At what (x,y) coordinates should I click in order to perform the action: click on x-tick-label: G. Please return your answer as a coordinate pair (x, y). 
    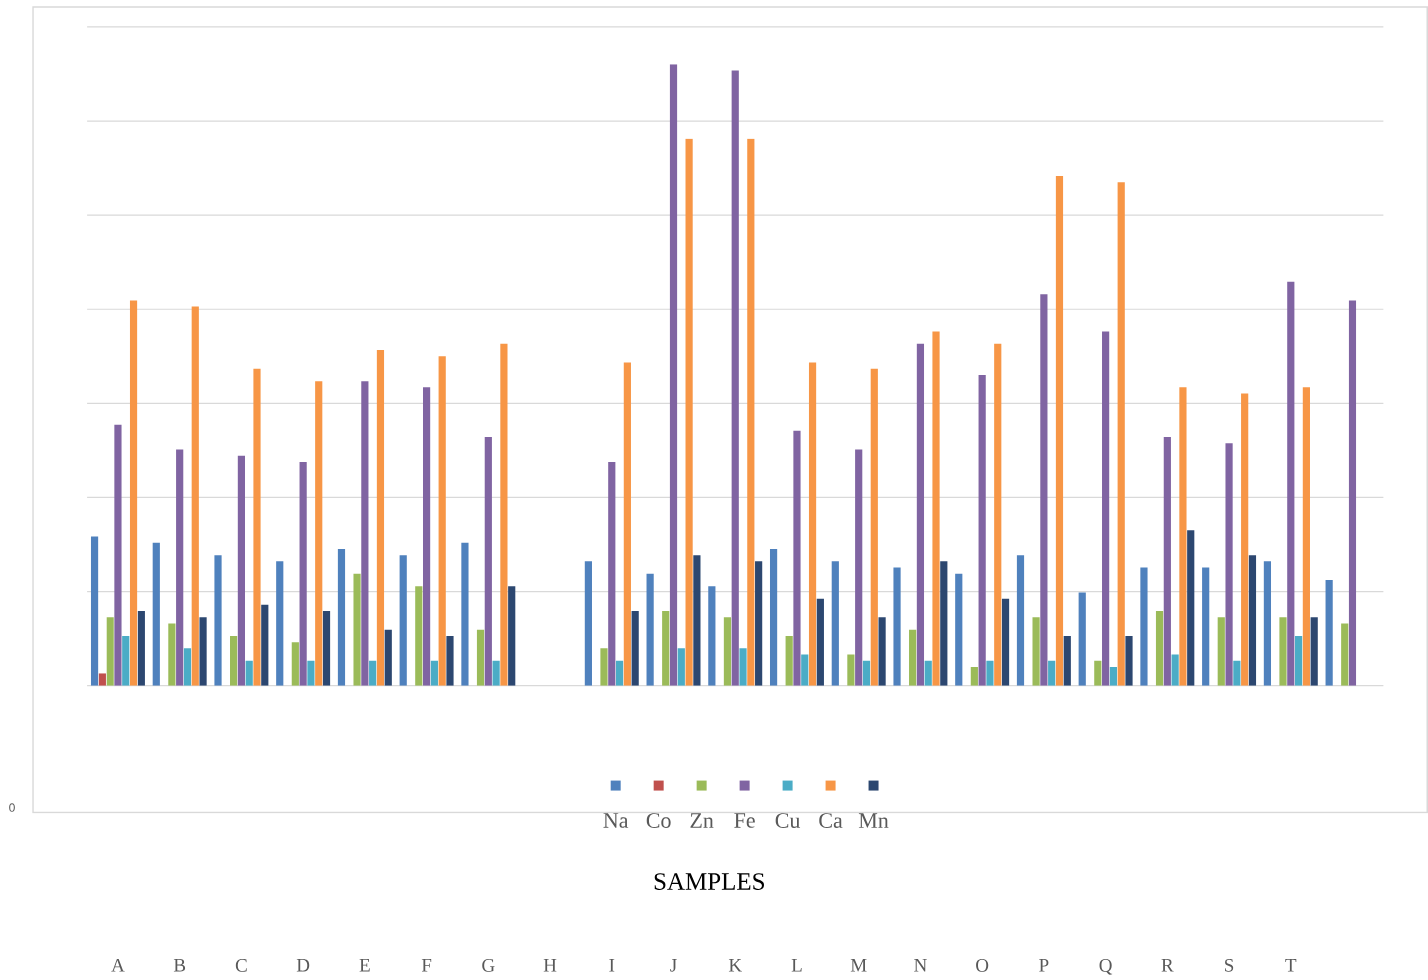
    Looking at the image, I should click on (488, 965).